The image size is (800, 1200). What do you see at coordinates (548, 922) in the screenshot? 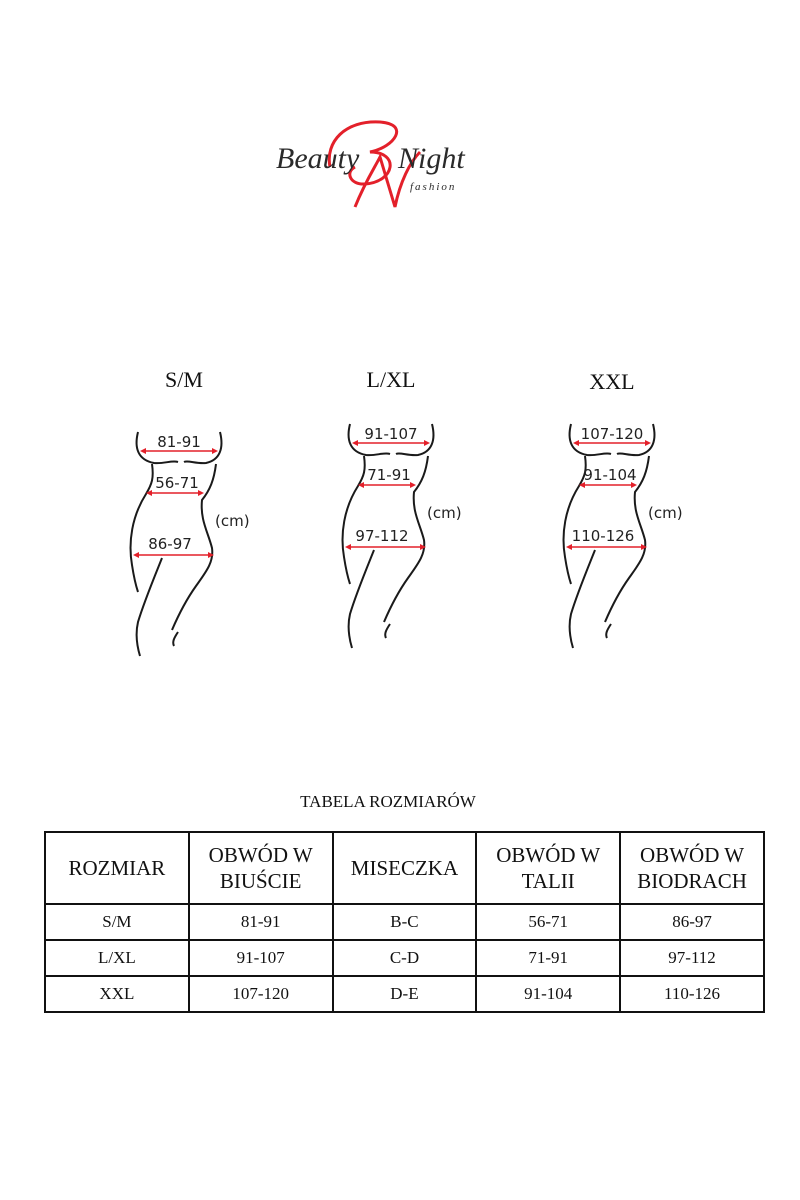
I see `cell: 56-71` at bounding box center [548, 922].